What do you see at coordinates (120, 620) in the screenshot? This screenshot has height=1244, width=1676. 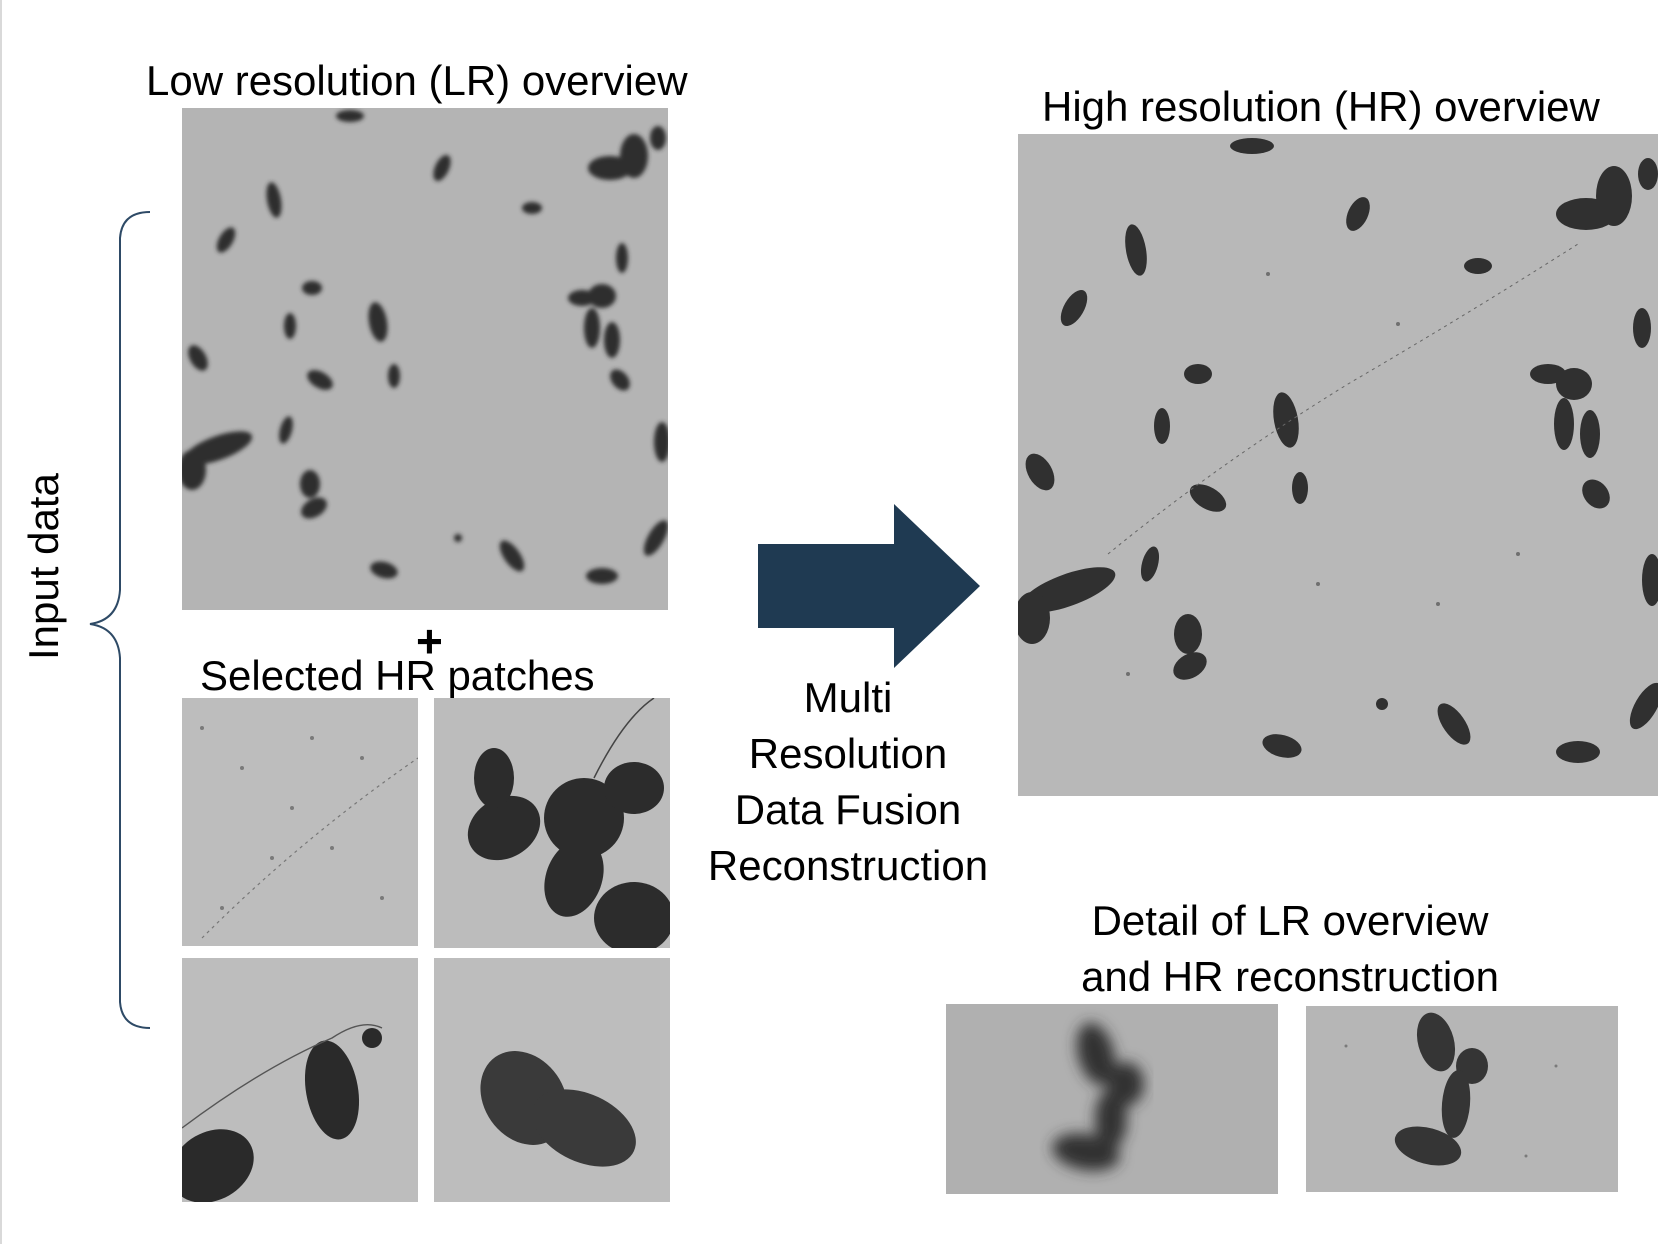 I see `input-data-bracket` at bounding box center [120, 620].